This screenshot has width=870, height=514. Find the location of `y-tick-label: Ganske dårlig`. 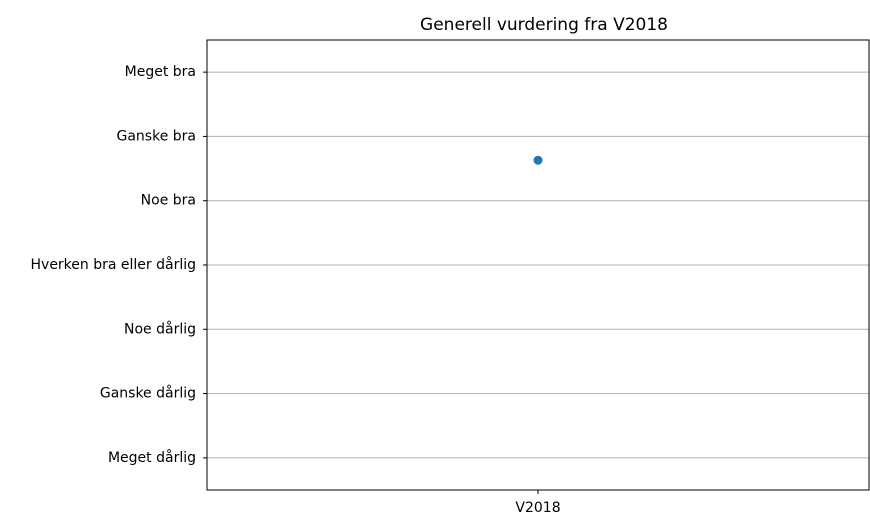

y-tick-label: Ganske dårlig is located at coordinates (148, 393).